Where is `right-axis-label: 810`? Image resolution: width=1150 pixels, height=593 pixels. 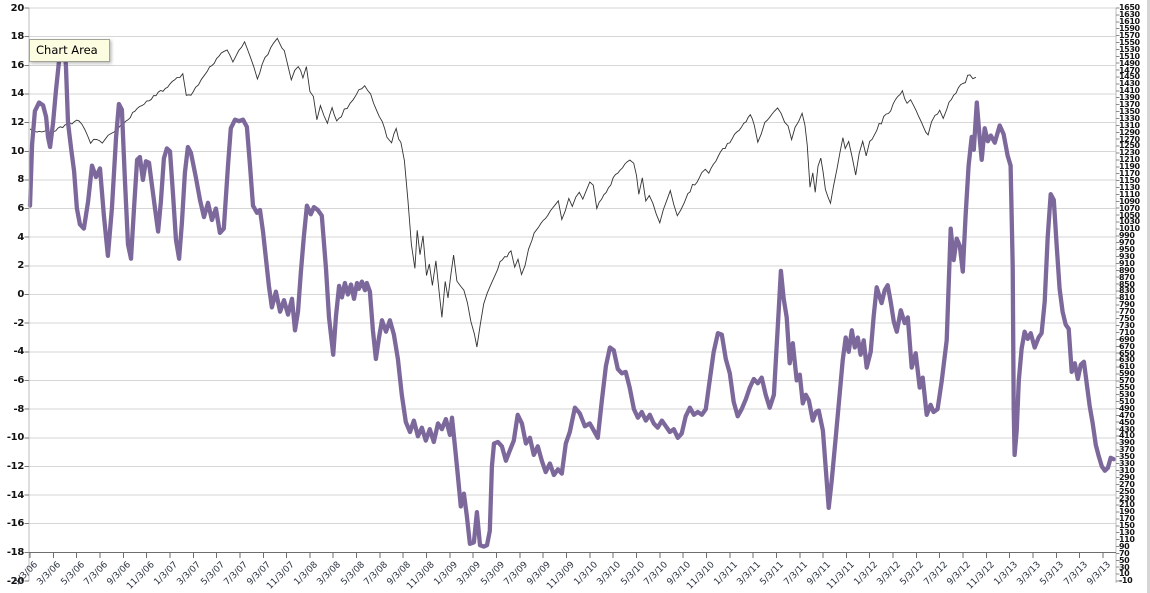
right-axis-label: 810 is located at coordinates (1127, 298).